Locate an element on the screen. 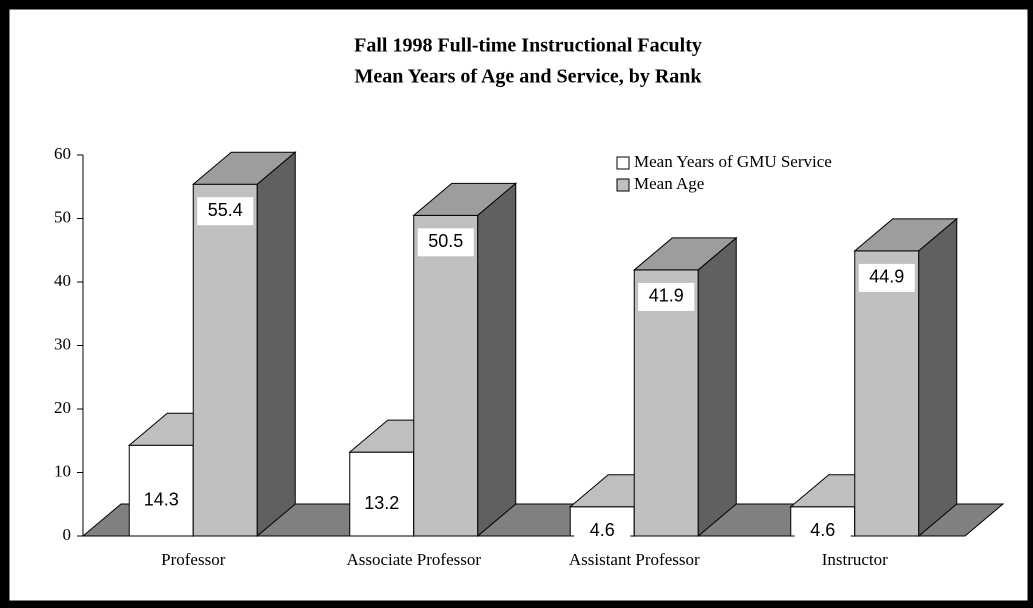 The height and width of the screenshot is (608, 1033). x-tick-label: Instructor is located at coordinates (855, 559).